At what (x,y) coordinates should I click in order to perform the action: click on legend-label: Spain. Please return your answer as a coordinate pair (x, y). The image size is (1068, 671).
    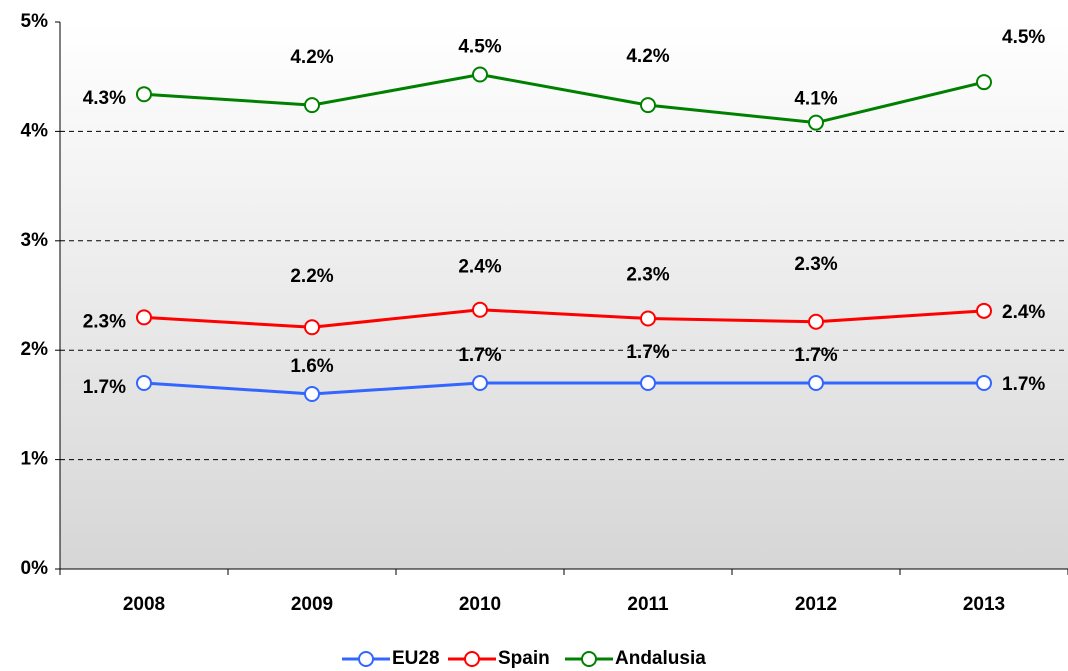
    Looking at the image, I should click on (524, 658).